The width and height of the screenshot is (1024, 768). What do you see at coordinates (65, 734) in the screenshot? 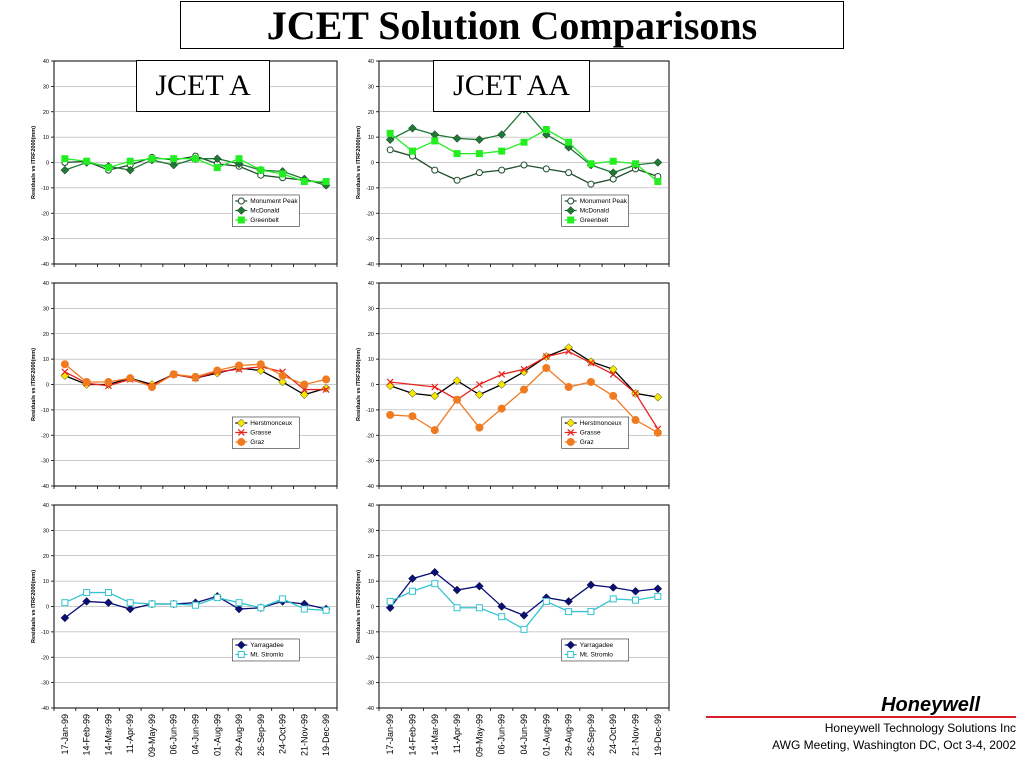
I see `x-tick-label: 17-Jan-99` at bounding box center [65, 734].